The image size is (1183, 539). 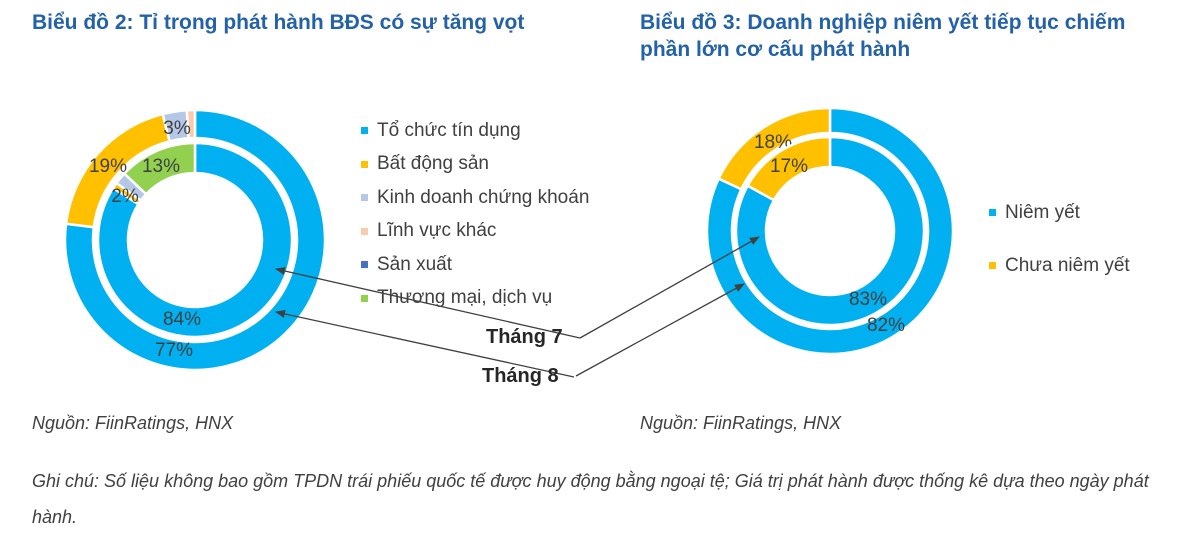 I want to click on arrow-month8-right, so click(x=660, y=330).